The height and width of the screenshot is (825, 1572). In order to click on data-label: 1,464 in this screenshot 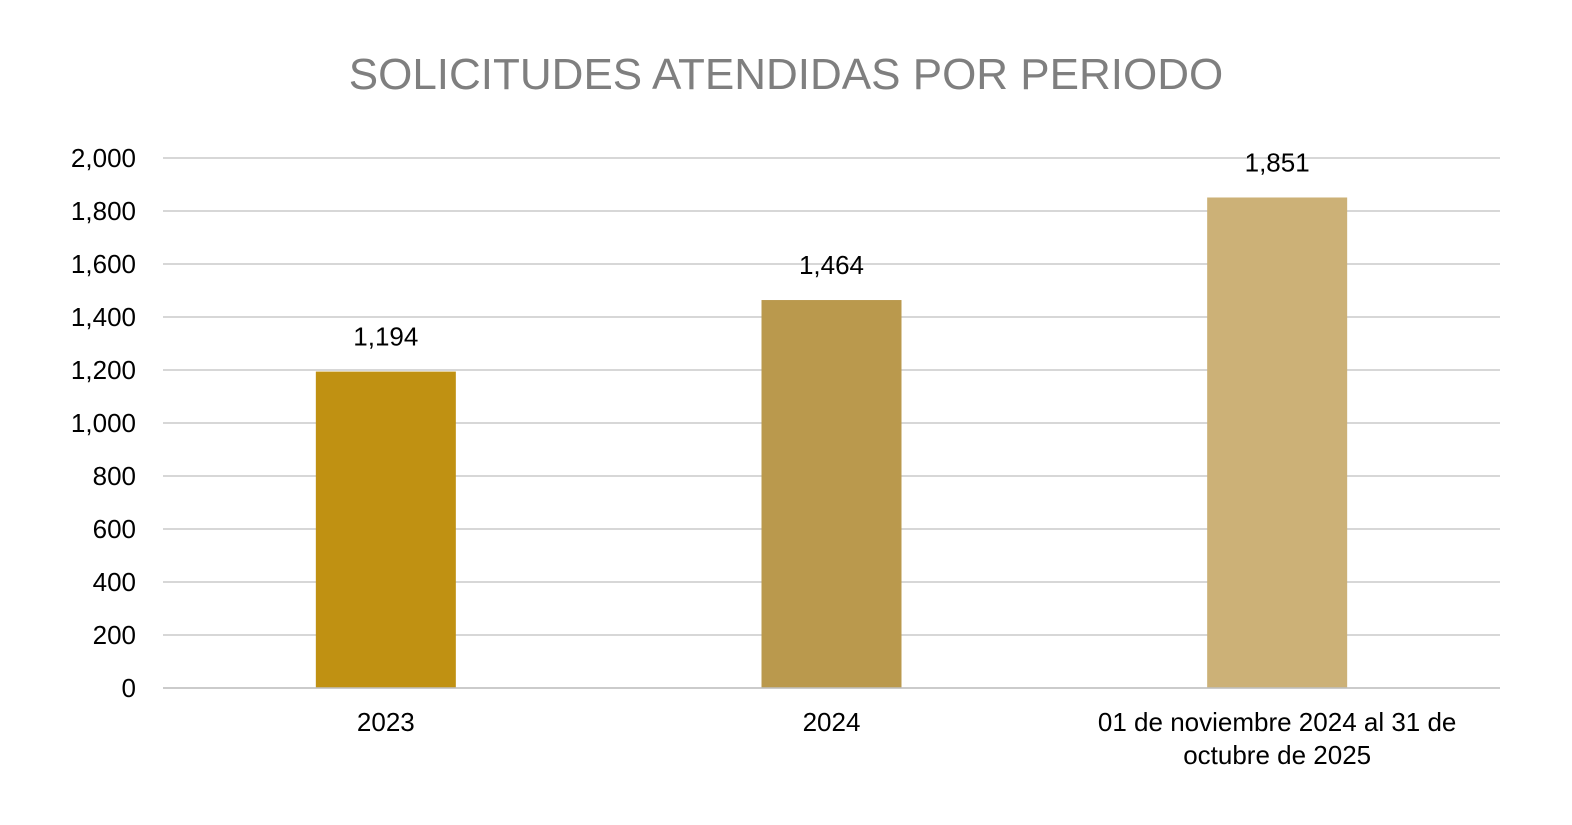, I will do `click(831, 265)`.